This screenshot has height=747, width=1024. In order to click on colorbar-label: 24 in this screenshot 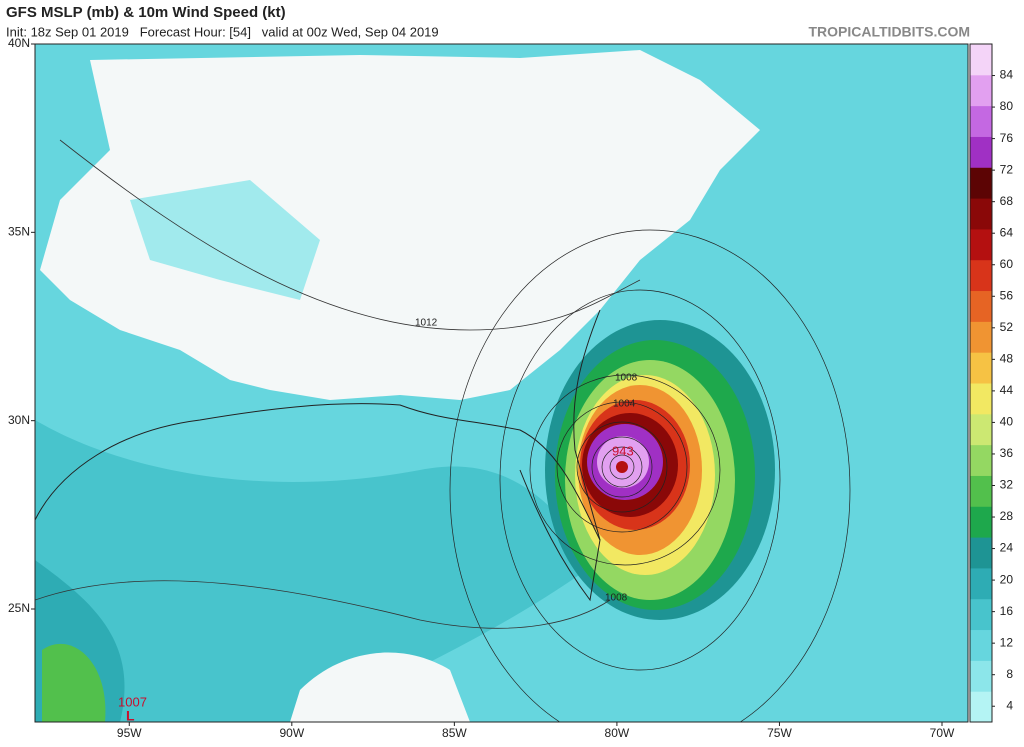, I will do `click(1007, 548)`.